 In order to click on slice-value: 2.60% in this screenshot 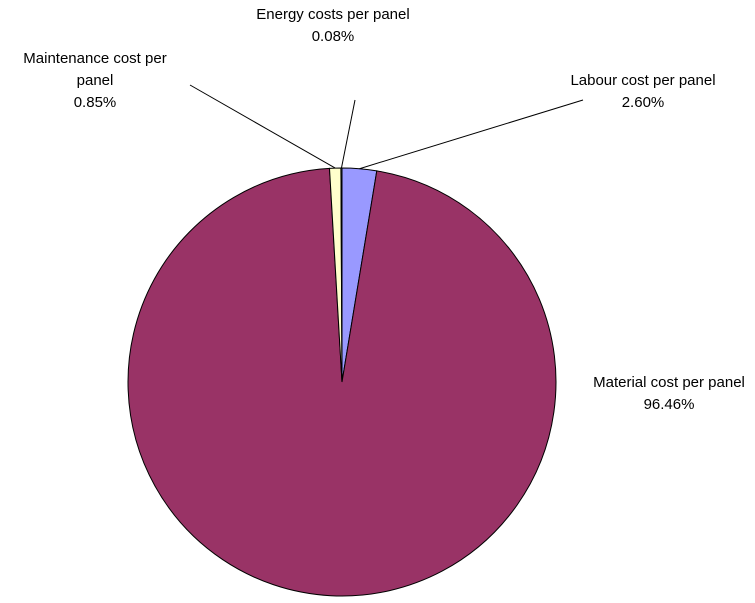, I will do `click(643, 102)`.